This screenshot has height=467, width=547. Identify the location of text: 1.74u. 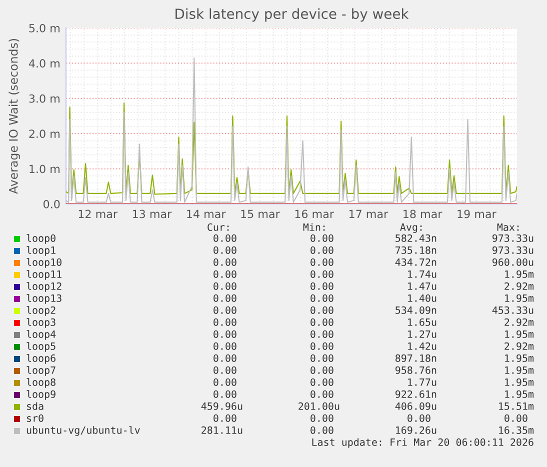
(422, 274).